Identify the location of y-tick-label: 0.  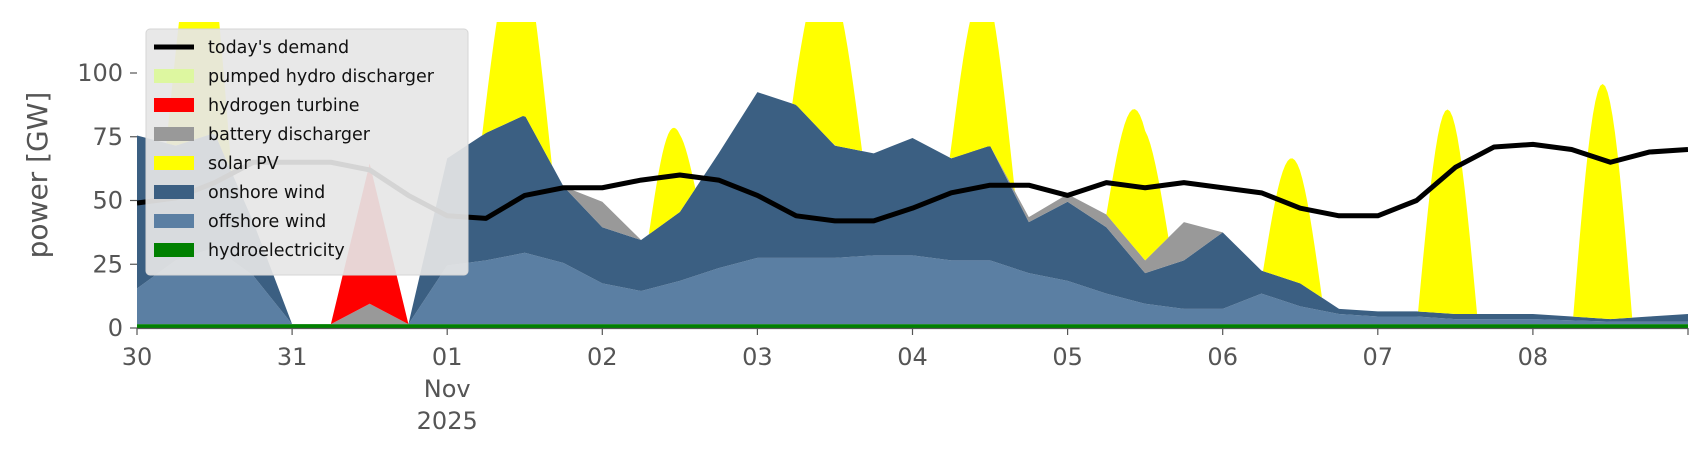
(115, 328).